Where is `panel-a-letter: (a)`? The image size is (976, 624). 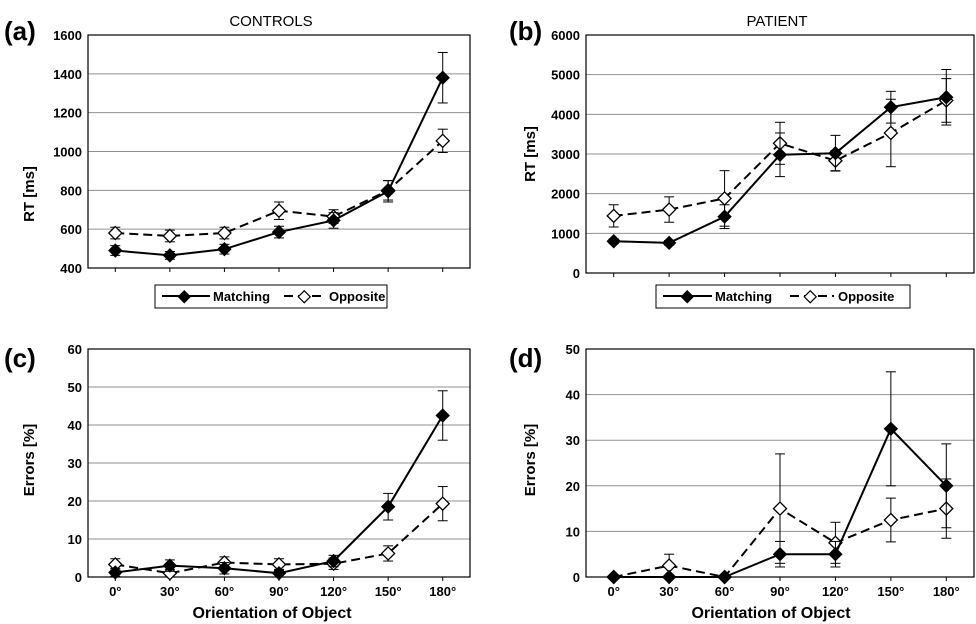 panel-a-letter: (a) is located at coordinates (20, 31).